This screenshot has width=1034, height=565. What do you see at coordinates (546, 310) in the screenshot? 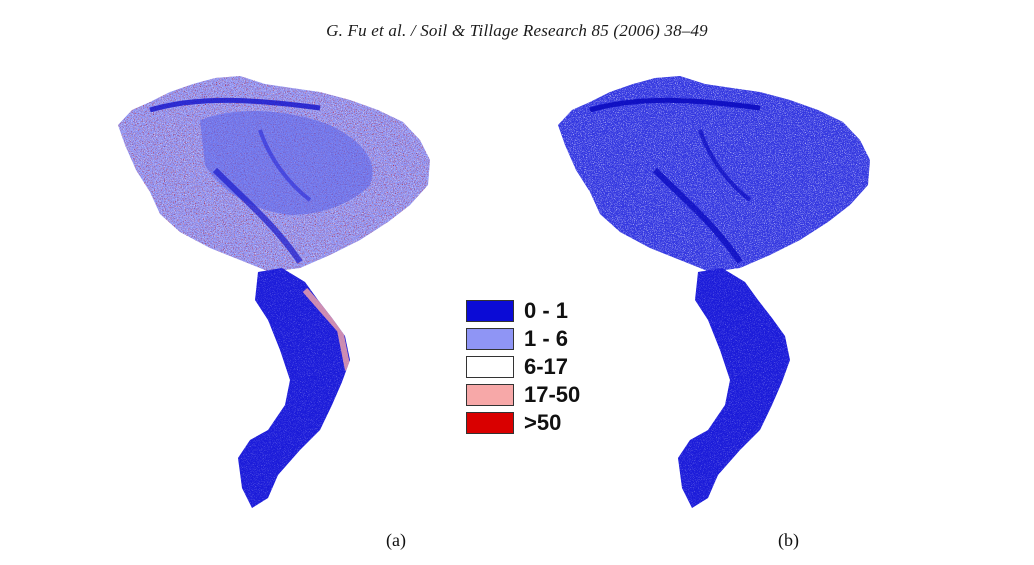
I see `legend-label: 0 - 1` at bounding box center [546, 310].